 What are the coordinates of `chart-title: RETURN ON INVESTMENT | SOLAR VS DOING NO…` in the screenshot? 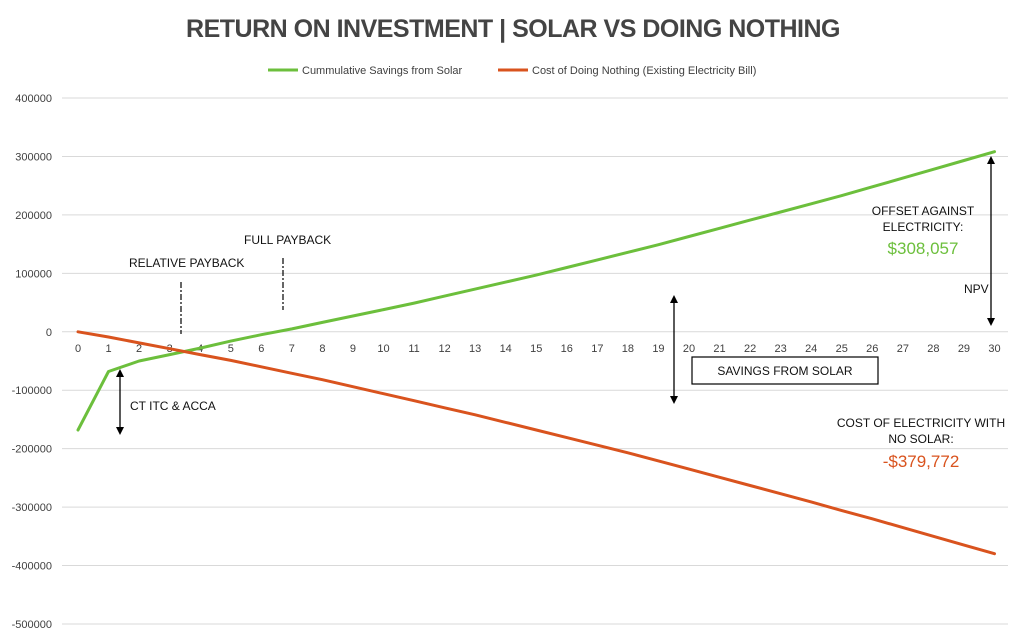 It's located at (513, 29).